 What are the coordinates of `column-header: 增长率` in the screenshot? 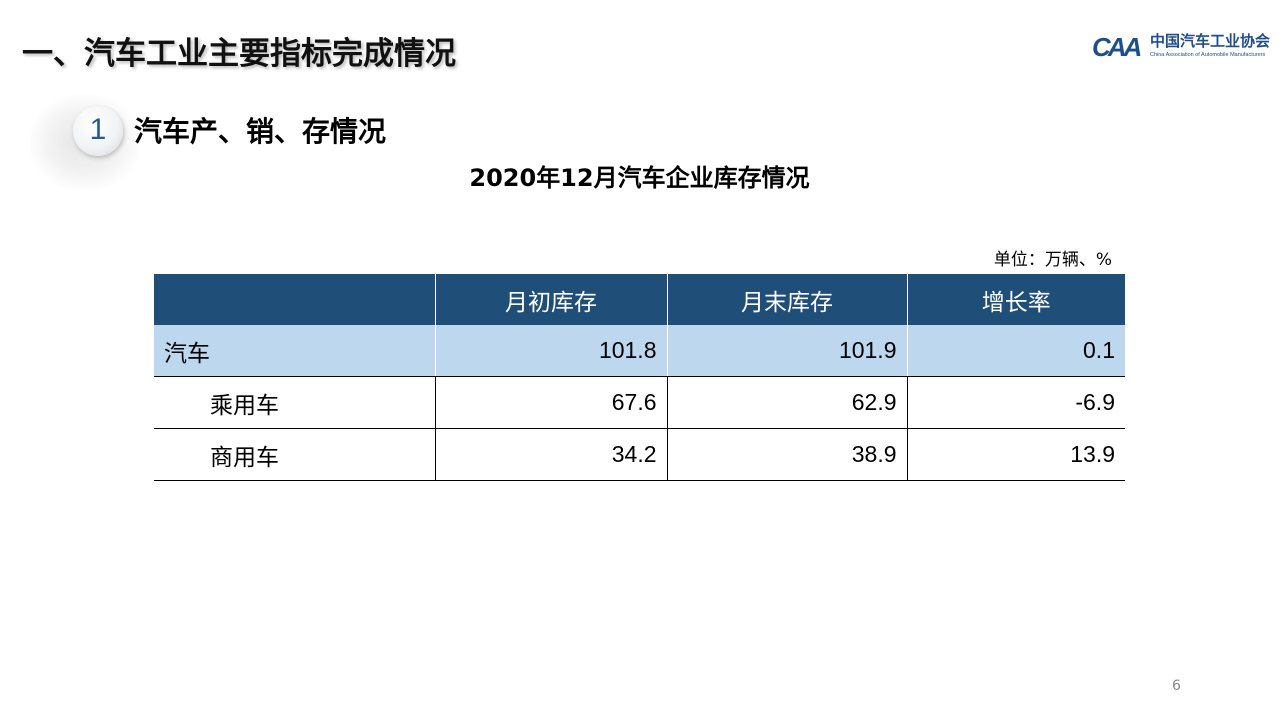 It's located at (1015, 299).